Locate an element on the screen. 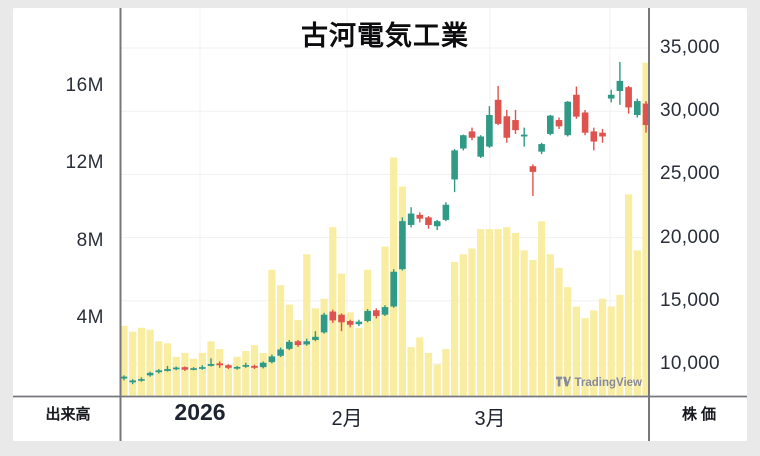 This screenshot has height=456, width=760. price-axis-corner-label: 株価 is located at coordinates (700, 414).